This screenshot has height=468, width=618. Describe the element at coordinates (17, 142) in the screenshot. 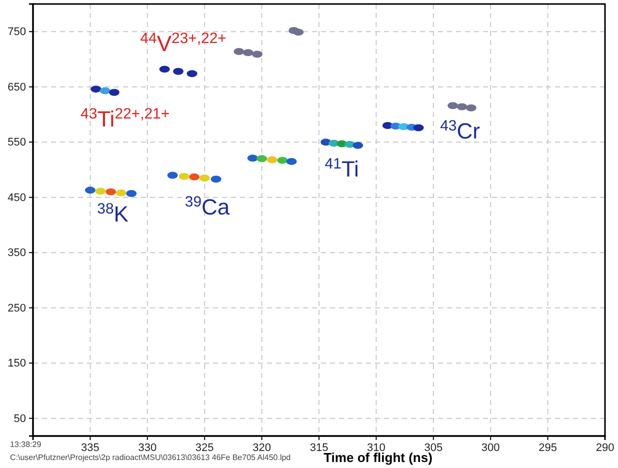

I see `y-tick-label: 550` at that location.